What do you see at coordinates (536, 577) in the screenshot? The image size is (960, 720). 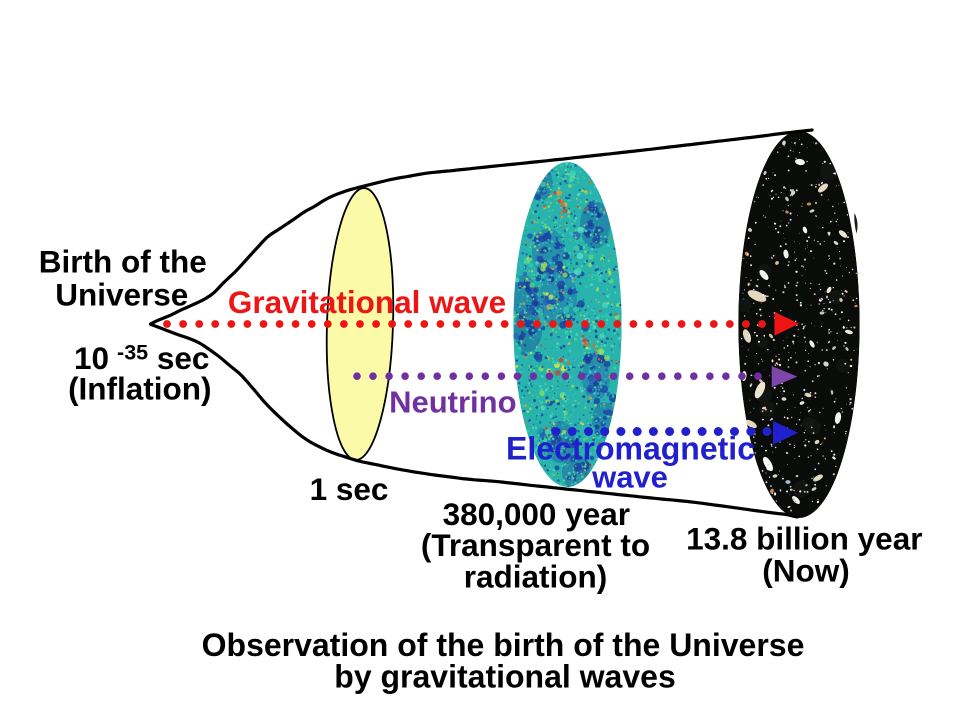 I see `svg-text: radiation)` at bounding box center [536, 577].